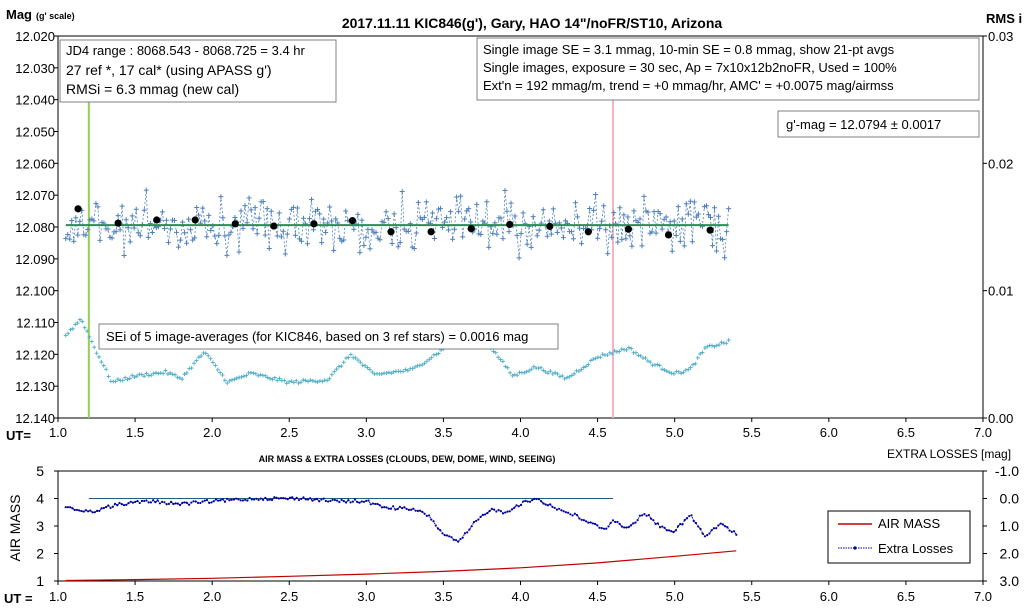 Image resolution: width=1027 pixels, height=612 pixels. I want to click on bottom-x-tick-label: 1.0, so click(58, 596).